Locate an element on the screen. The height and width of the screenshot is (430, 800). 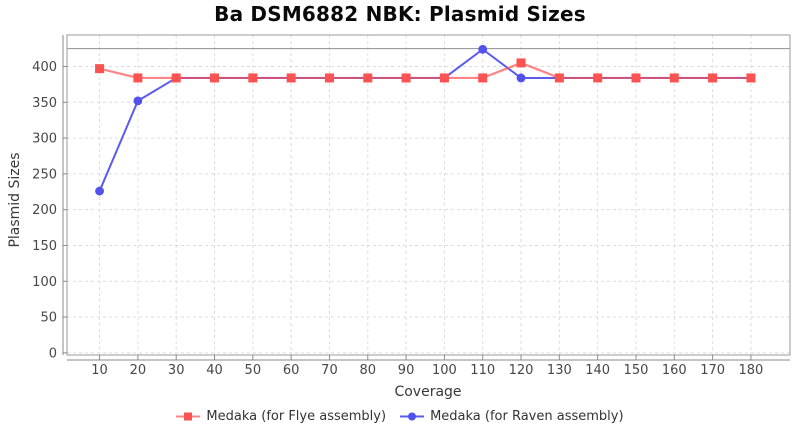
y-tick-label: 400 is located at coordinates (44, 67).